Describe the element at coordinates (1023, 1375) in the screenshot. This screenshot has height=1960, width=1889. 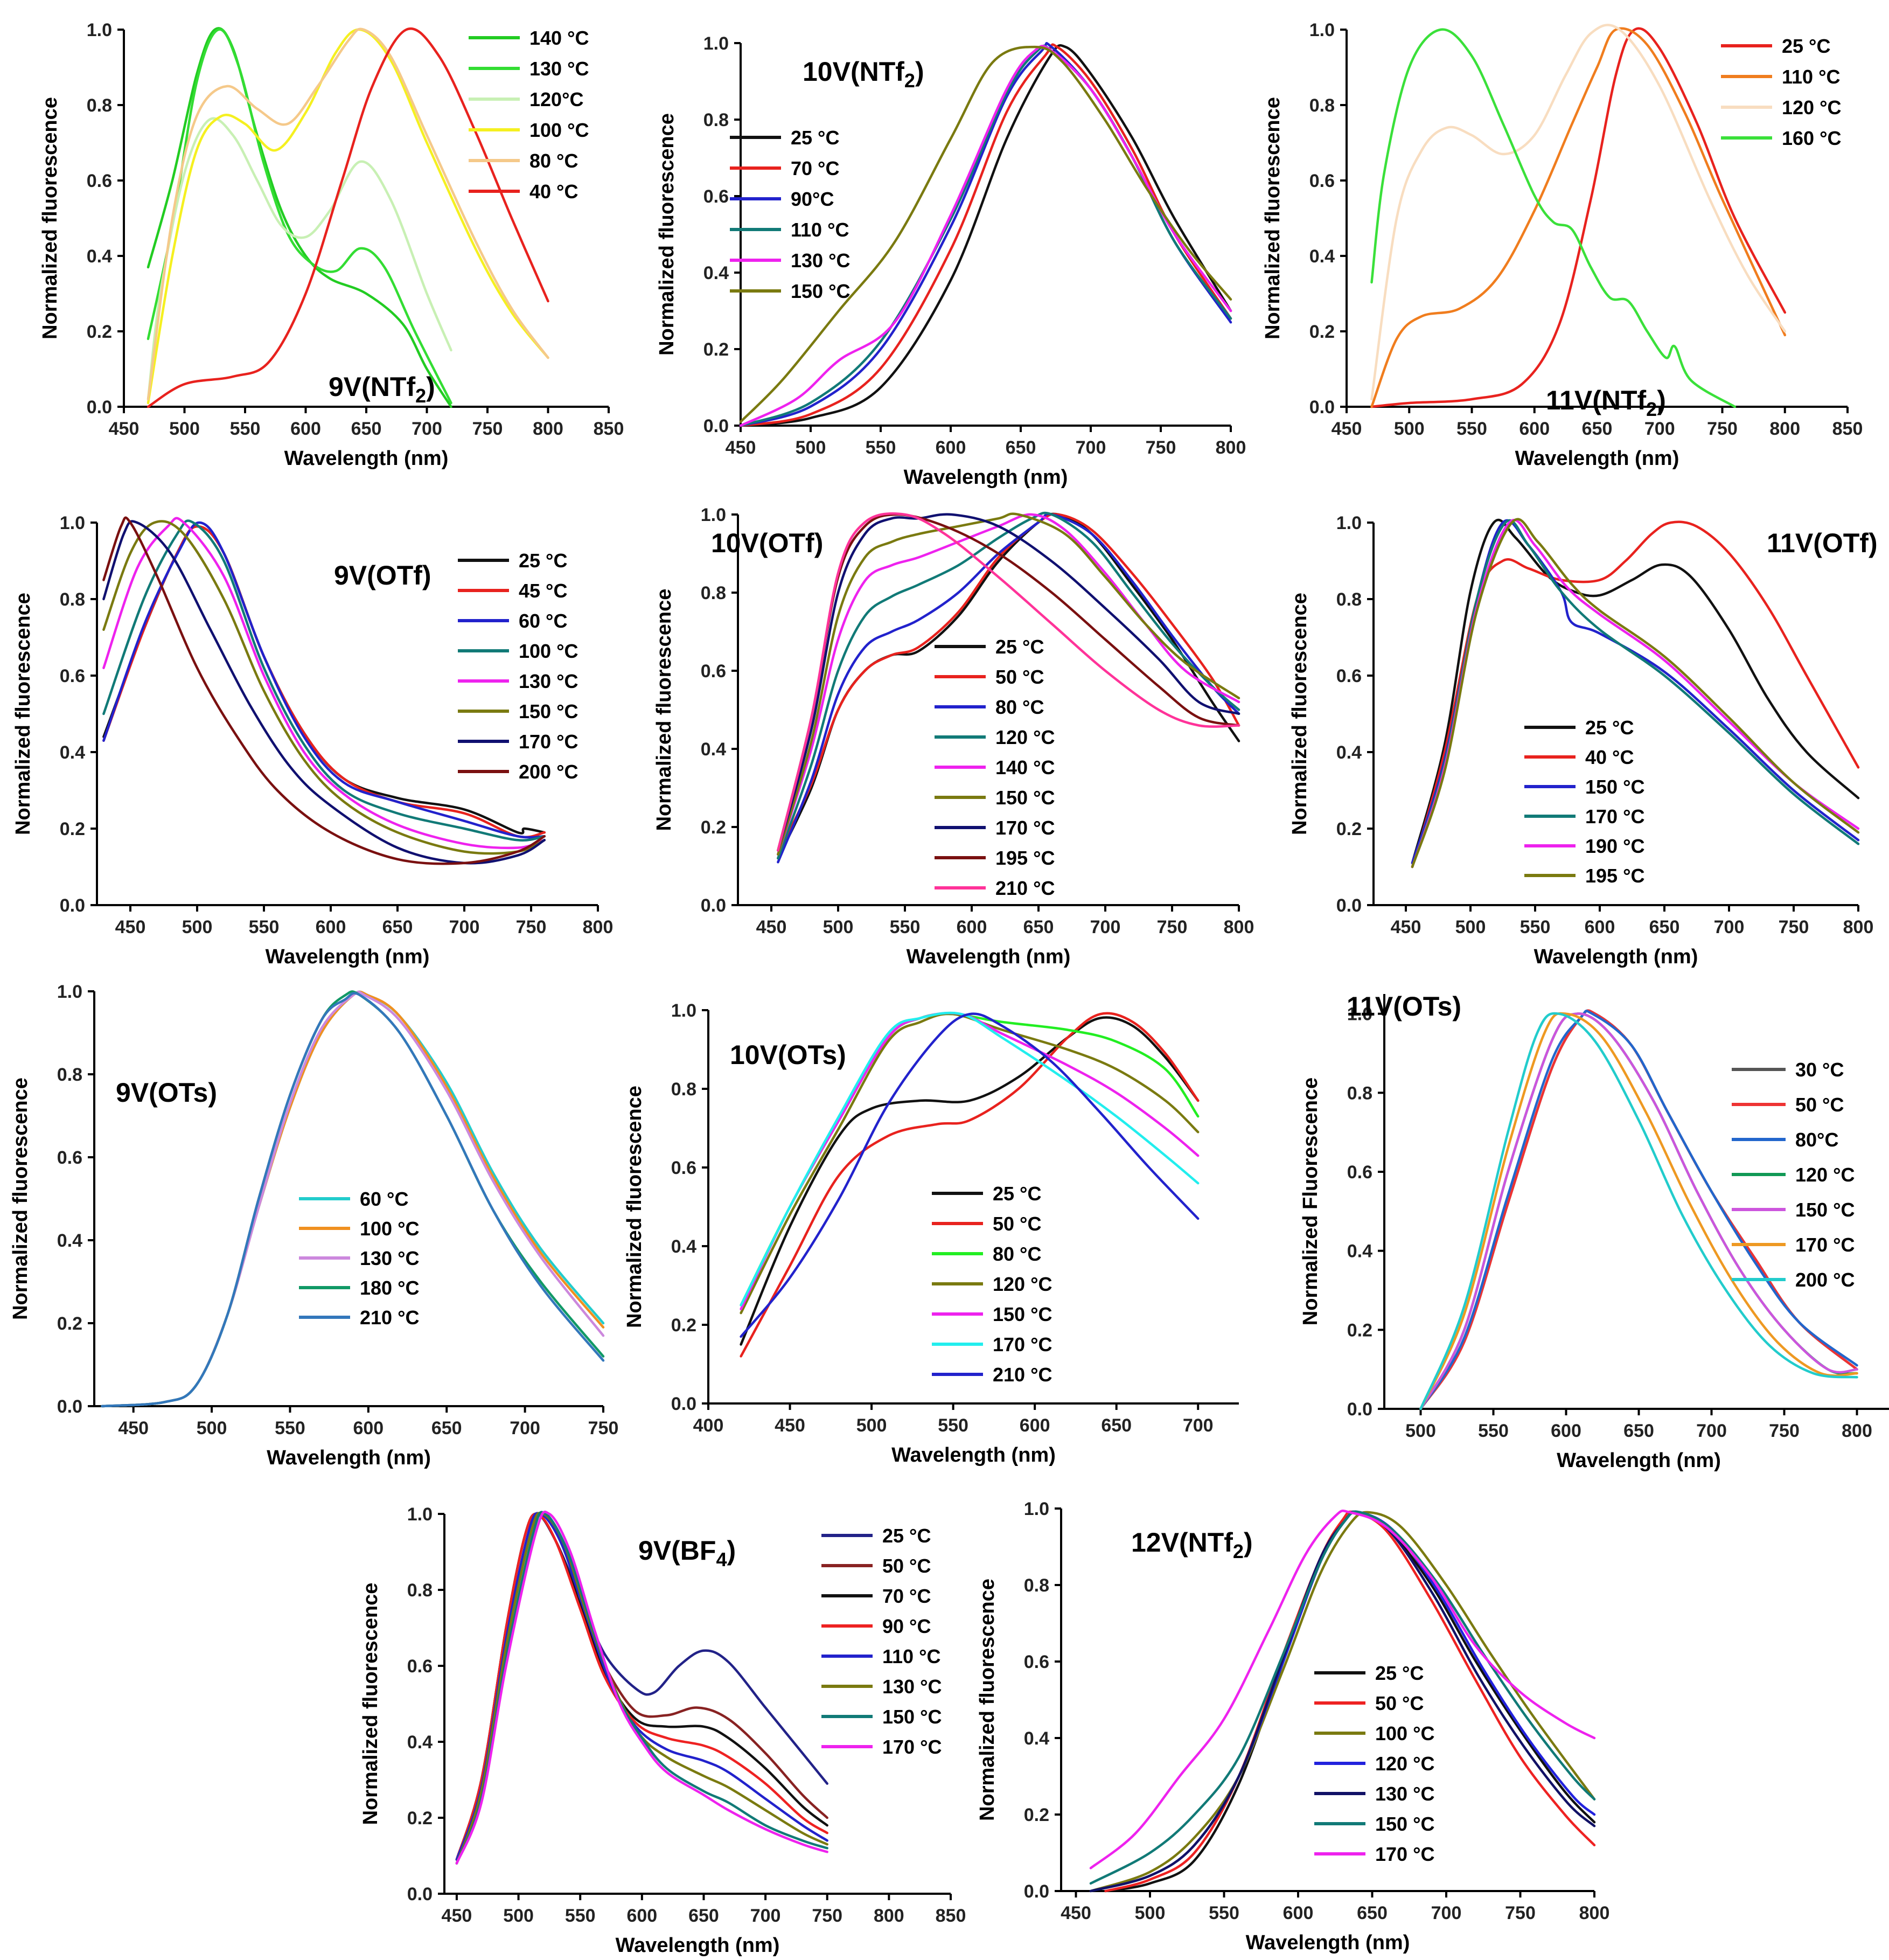
I see `legend-label: 210 °C` at that location.